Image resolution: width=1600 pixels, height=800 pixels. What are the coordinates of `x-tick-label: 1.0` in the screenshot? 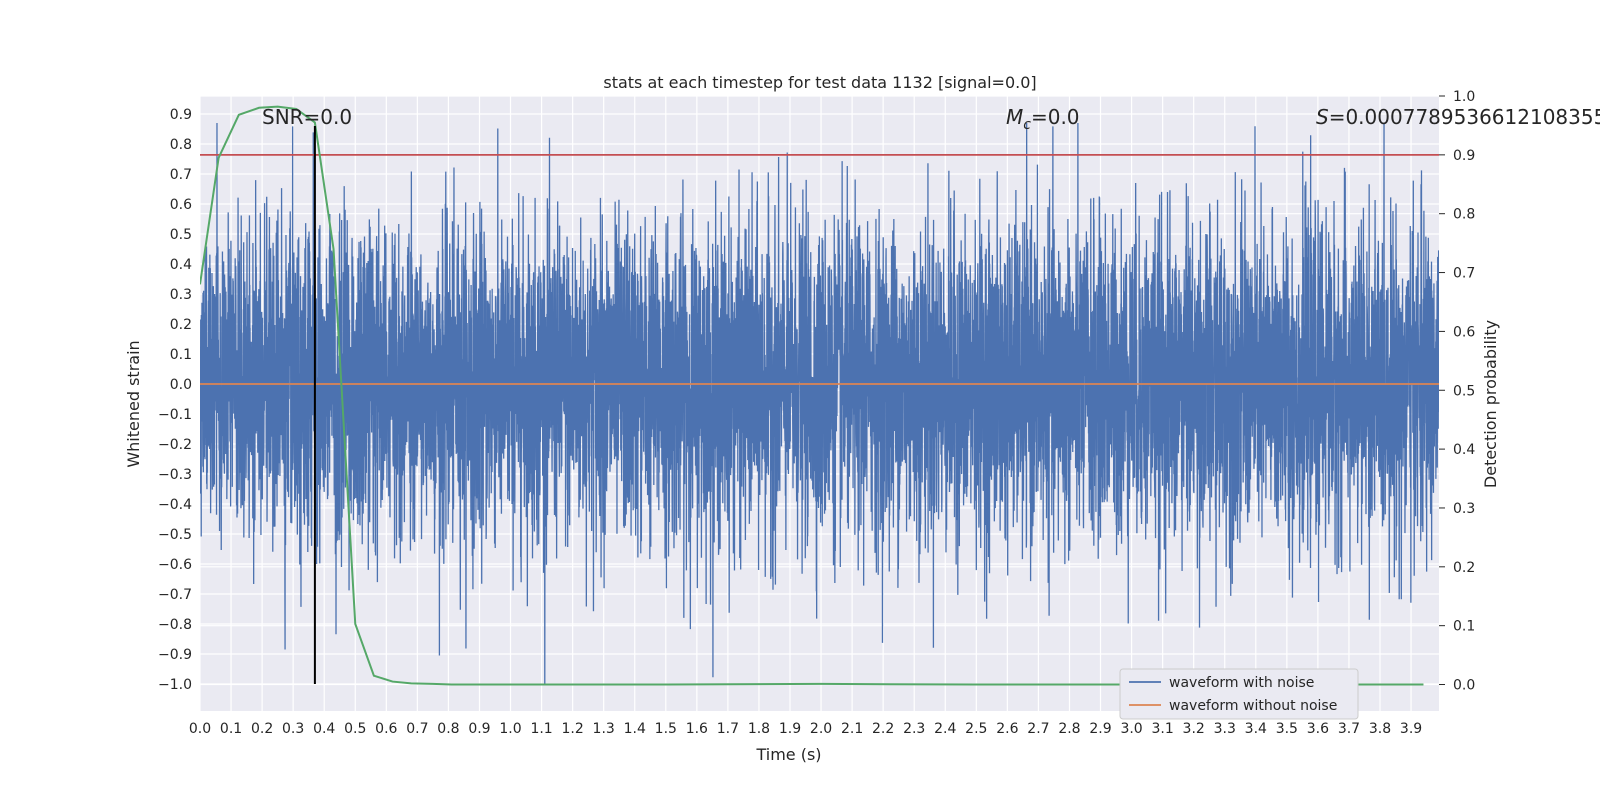 It's located at (510, 729).